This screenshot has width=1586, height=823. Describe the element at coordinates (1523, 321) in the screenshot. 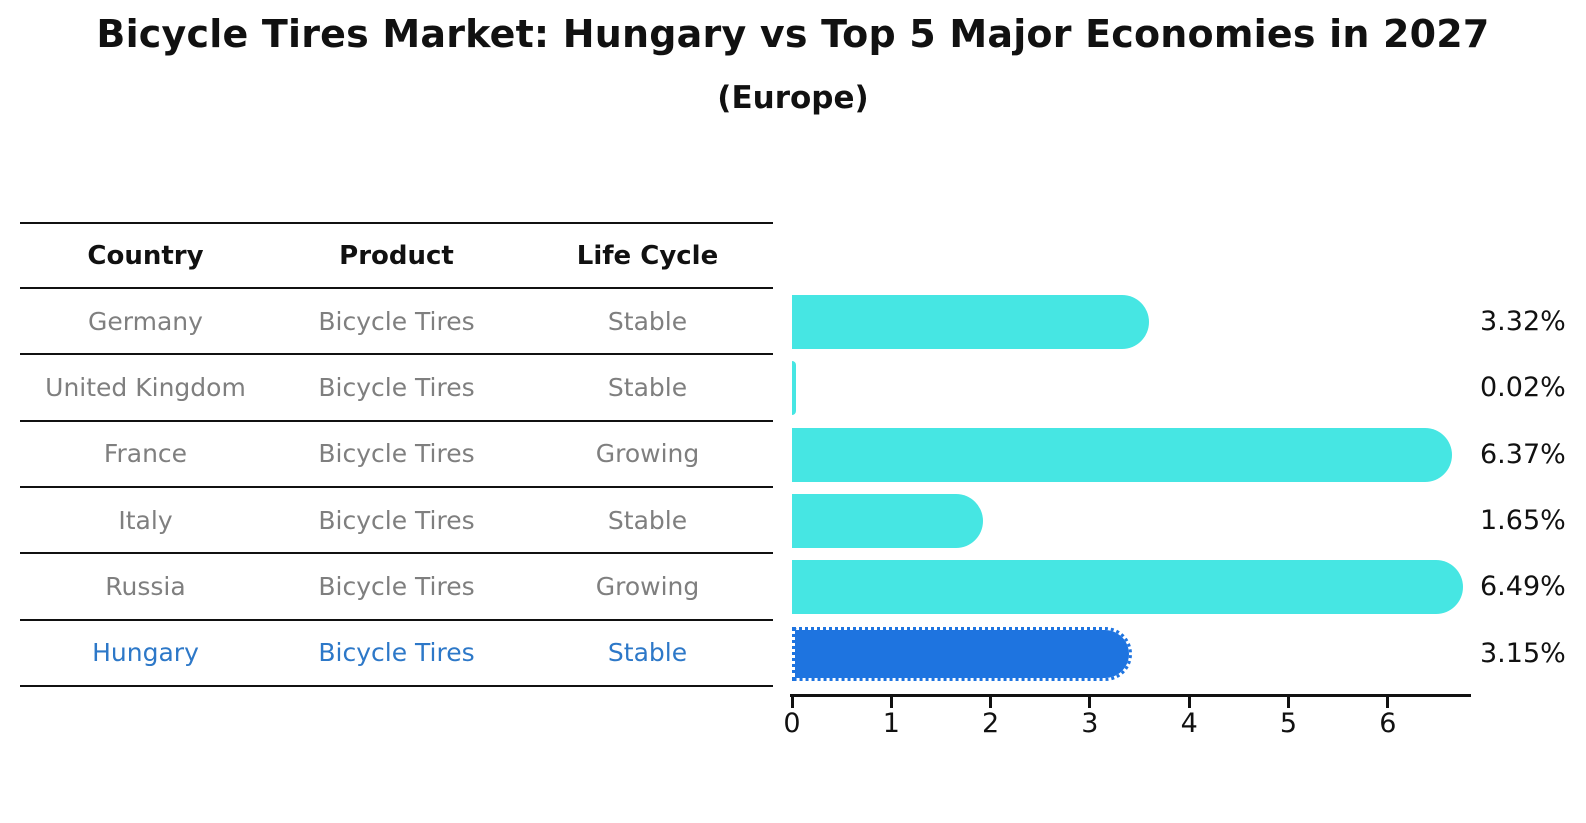

I see `value-label-germany: 3.32%` at that location.